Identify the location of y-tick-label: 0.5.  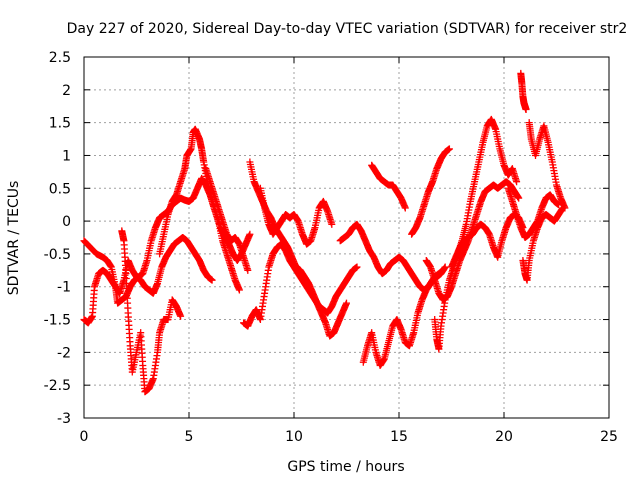
(60, 189).